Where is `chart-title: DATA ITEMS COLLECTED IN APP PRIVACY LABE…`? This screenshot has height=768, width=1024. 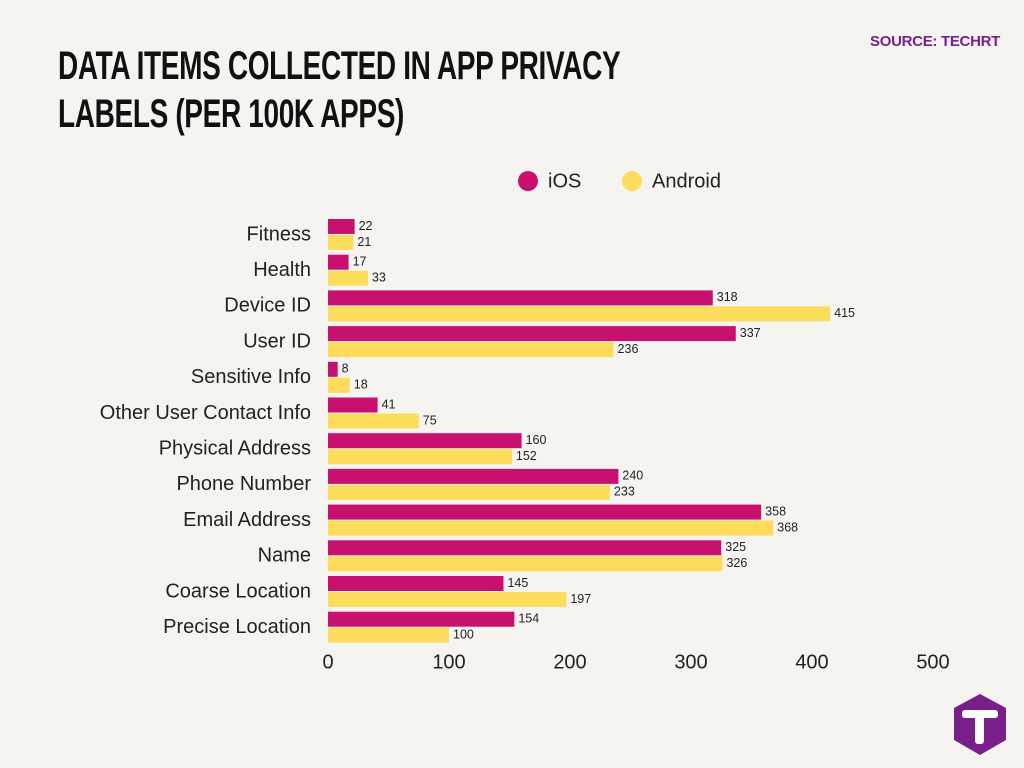 chart-title: DATA ITEMS COLLECTED IN APP PRIVACY LABE… is located at coordinates (339, 90).